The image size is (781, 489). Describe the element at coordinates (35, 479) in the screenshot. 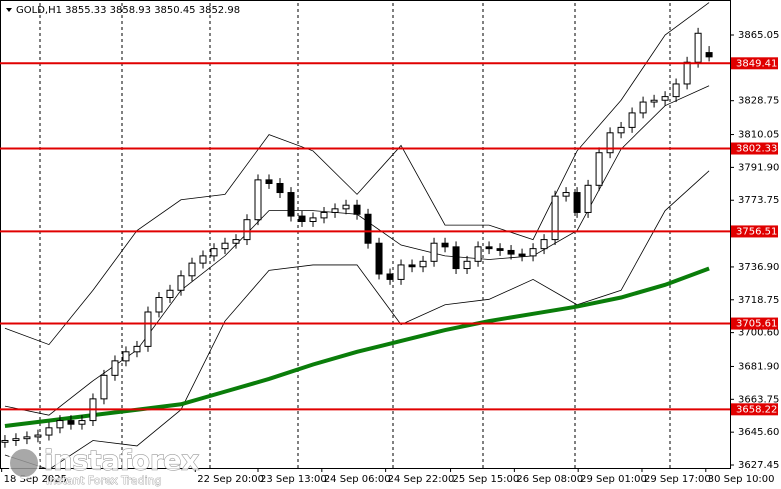

I see `x-tick-label: 18 Sep 2025` at that location.